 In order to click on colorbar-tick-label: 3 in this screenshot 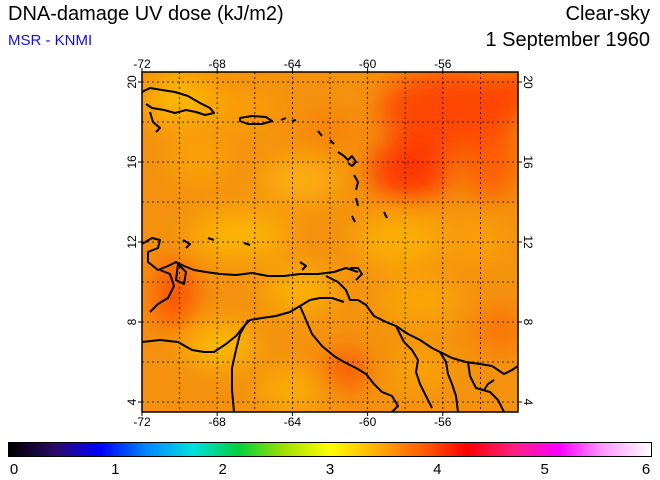, I will do `click(330, 469)`.